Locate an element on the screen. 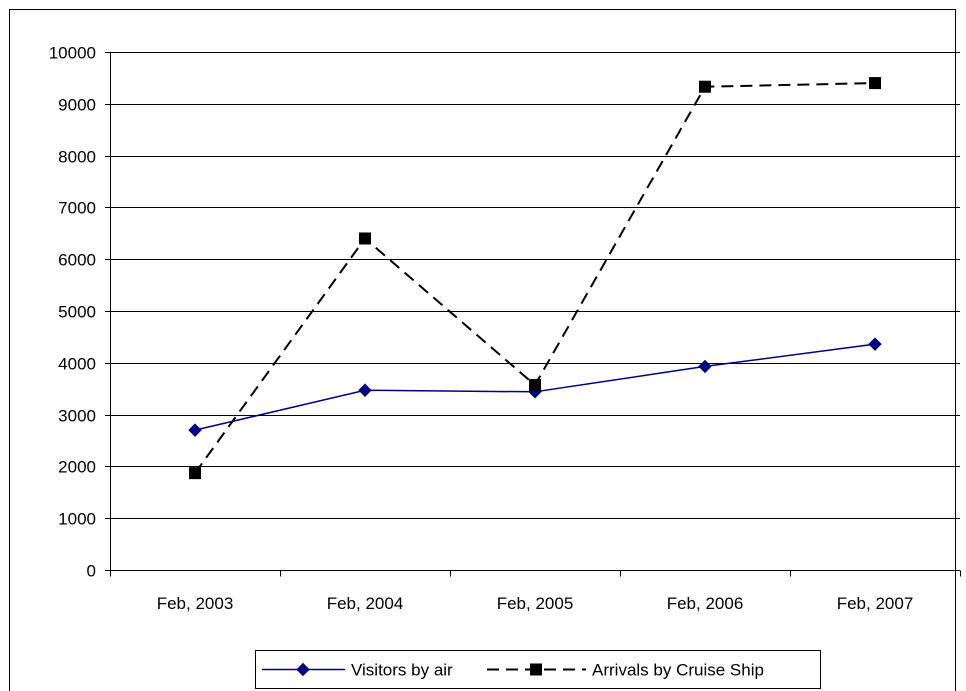 The height and width of the screenshot is (691, 966). legend-marker-diamond is located at coordinates (303, 669).